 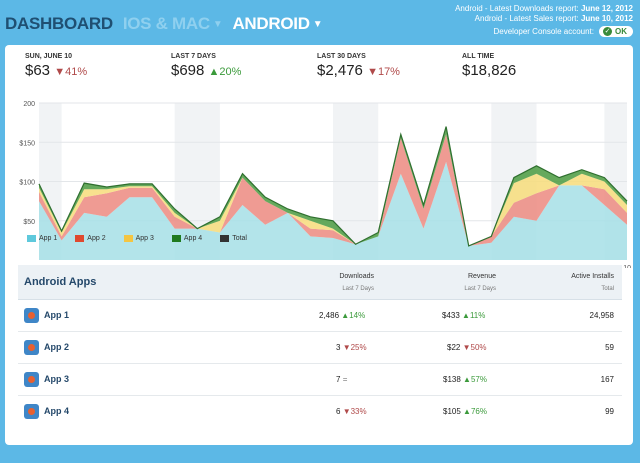 I want to click on legend-label: App 1, so click(x=48, y=238).